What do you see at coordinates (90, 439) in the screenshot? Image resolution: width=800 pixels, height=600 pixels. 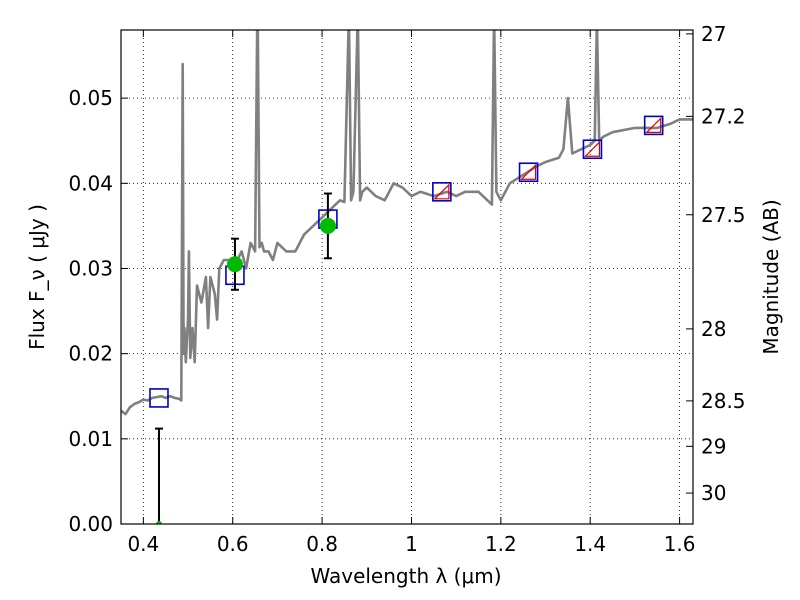 I see `y-tick-label: 0.01` at bounding box center [90, 439].